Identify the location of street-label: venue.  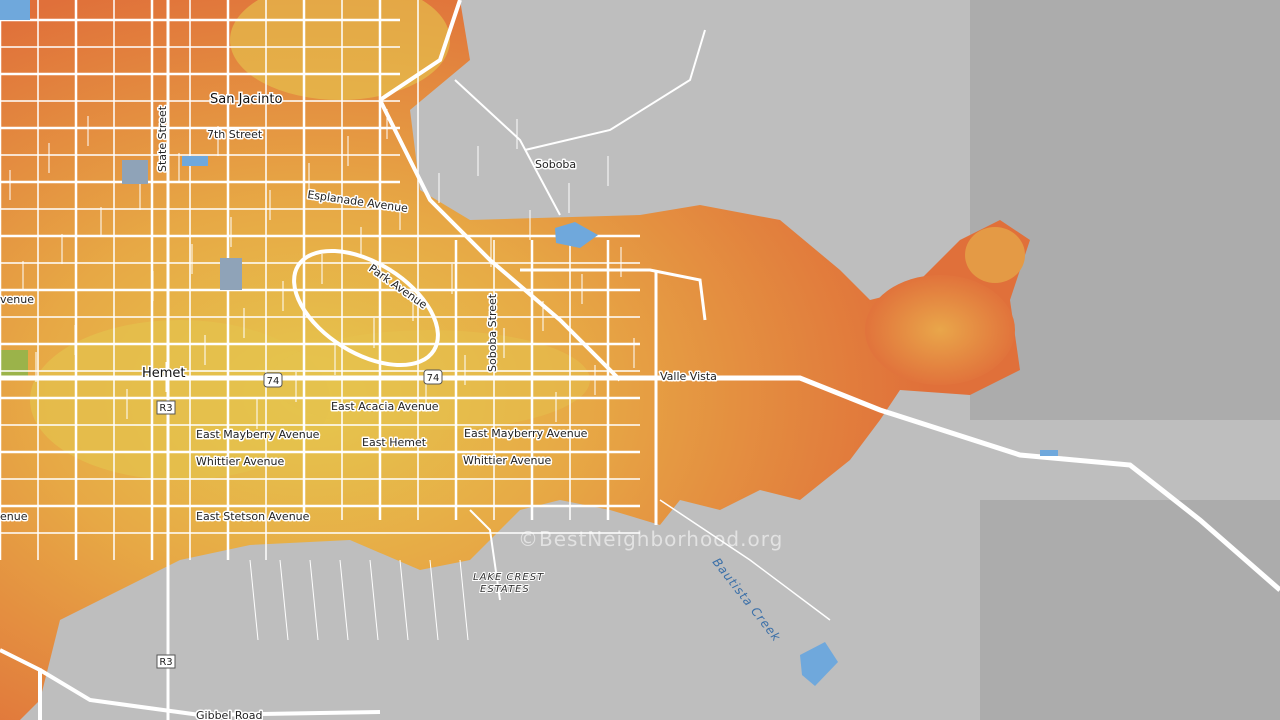
(17, 299).